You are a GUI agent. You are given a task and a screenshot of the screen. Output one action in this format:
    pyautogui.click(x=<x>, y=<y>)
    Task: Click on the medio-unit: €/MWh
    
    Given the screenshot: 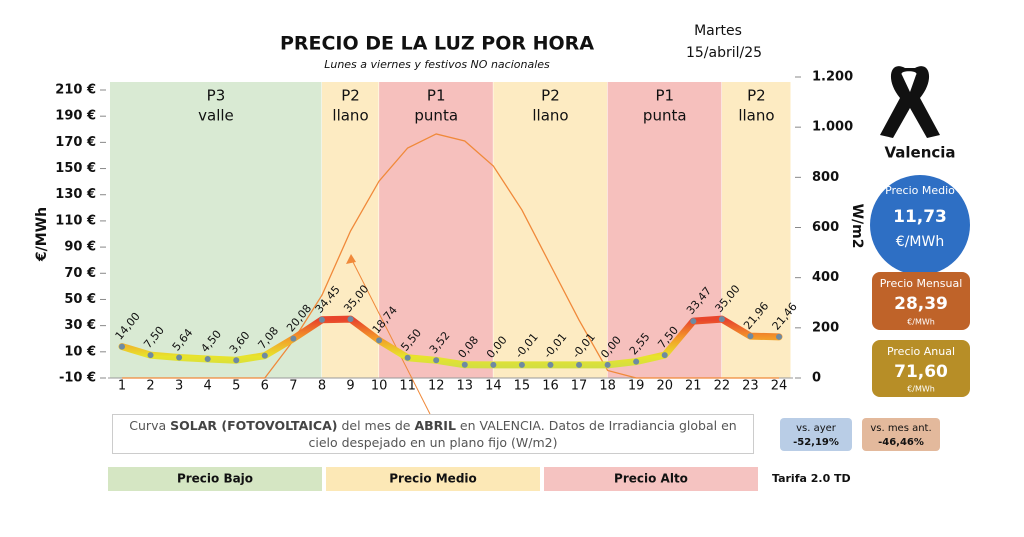 What is the action you would take?
    pyautogui.click(x=920, y=242)
    